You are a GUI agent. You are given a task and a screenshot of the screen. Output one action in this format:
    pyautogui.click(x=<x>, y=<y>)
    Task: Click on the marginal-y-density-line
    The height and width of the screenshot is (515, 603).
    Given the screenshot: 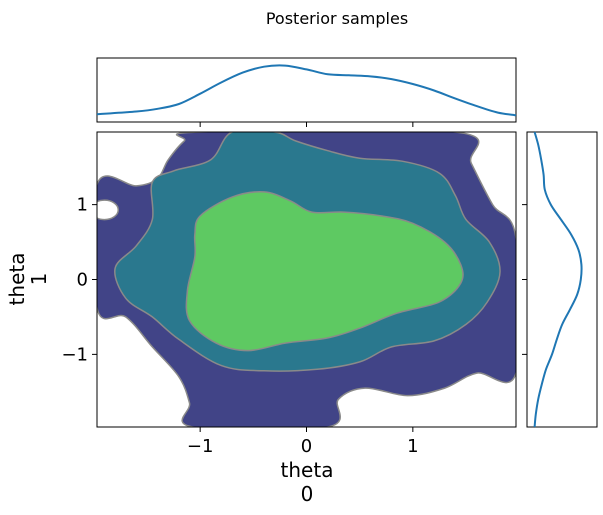 What is the action you would take?
    pyautogui.click(x=558, y=279)
    